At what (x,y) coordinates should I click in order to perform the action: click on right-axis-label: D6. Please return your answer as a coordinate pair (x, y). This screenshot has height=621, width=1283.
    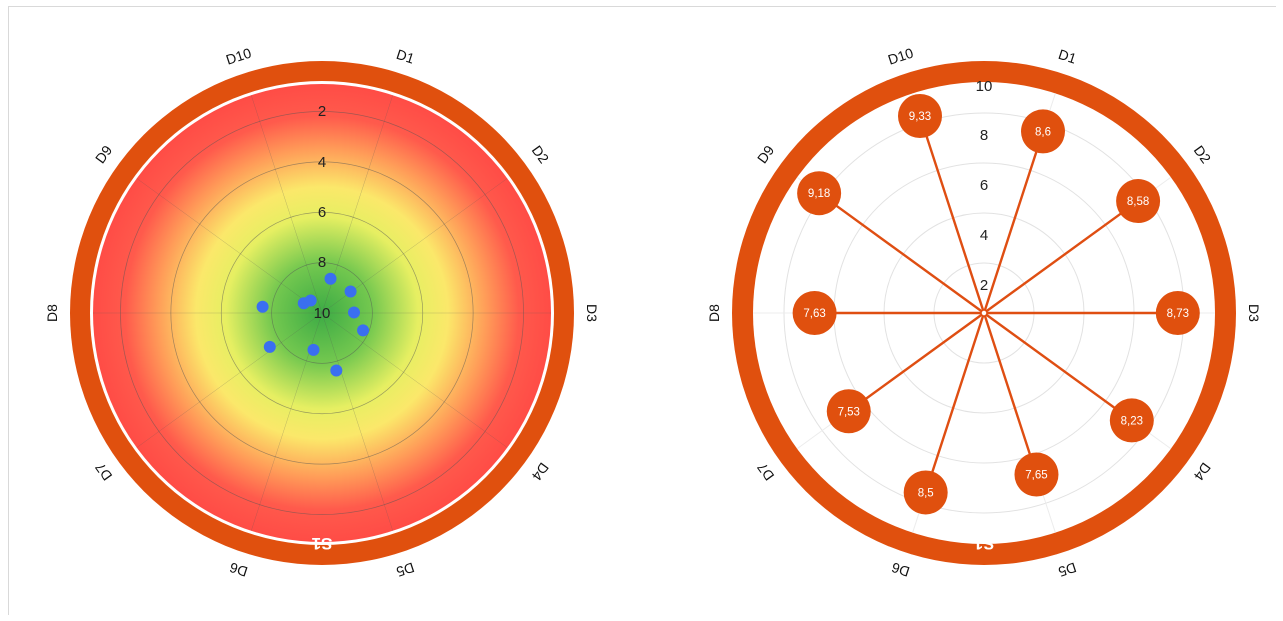
    Looking at the image, I should click on (900, 569).